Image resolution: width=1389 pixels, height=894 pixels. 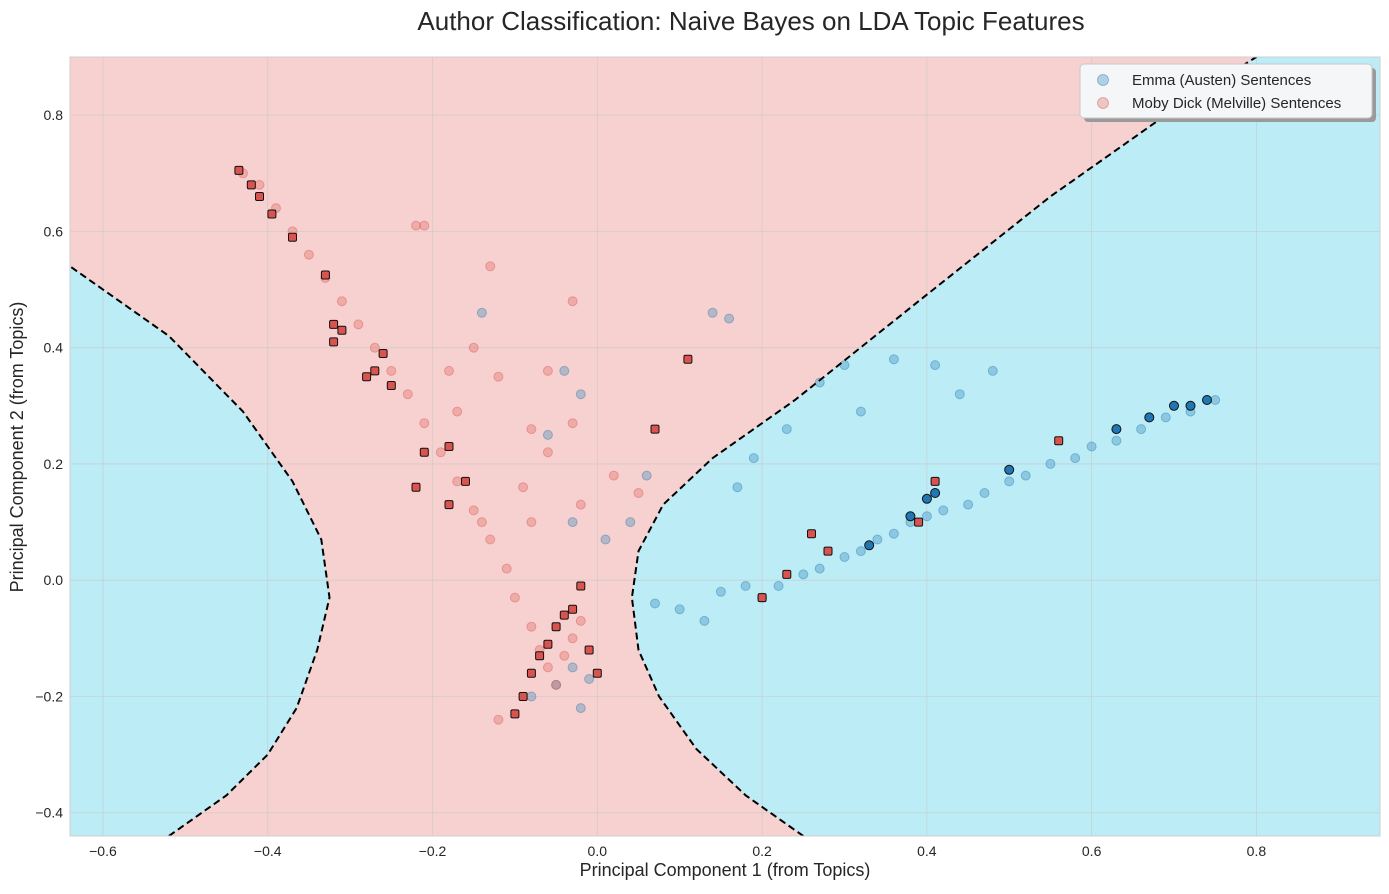 I want to click on x-tick-label: −0.2, so click(x=433, y=851).